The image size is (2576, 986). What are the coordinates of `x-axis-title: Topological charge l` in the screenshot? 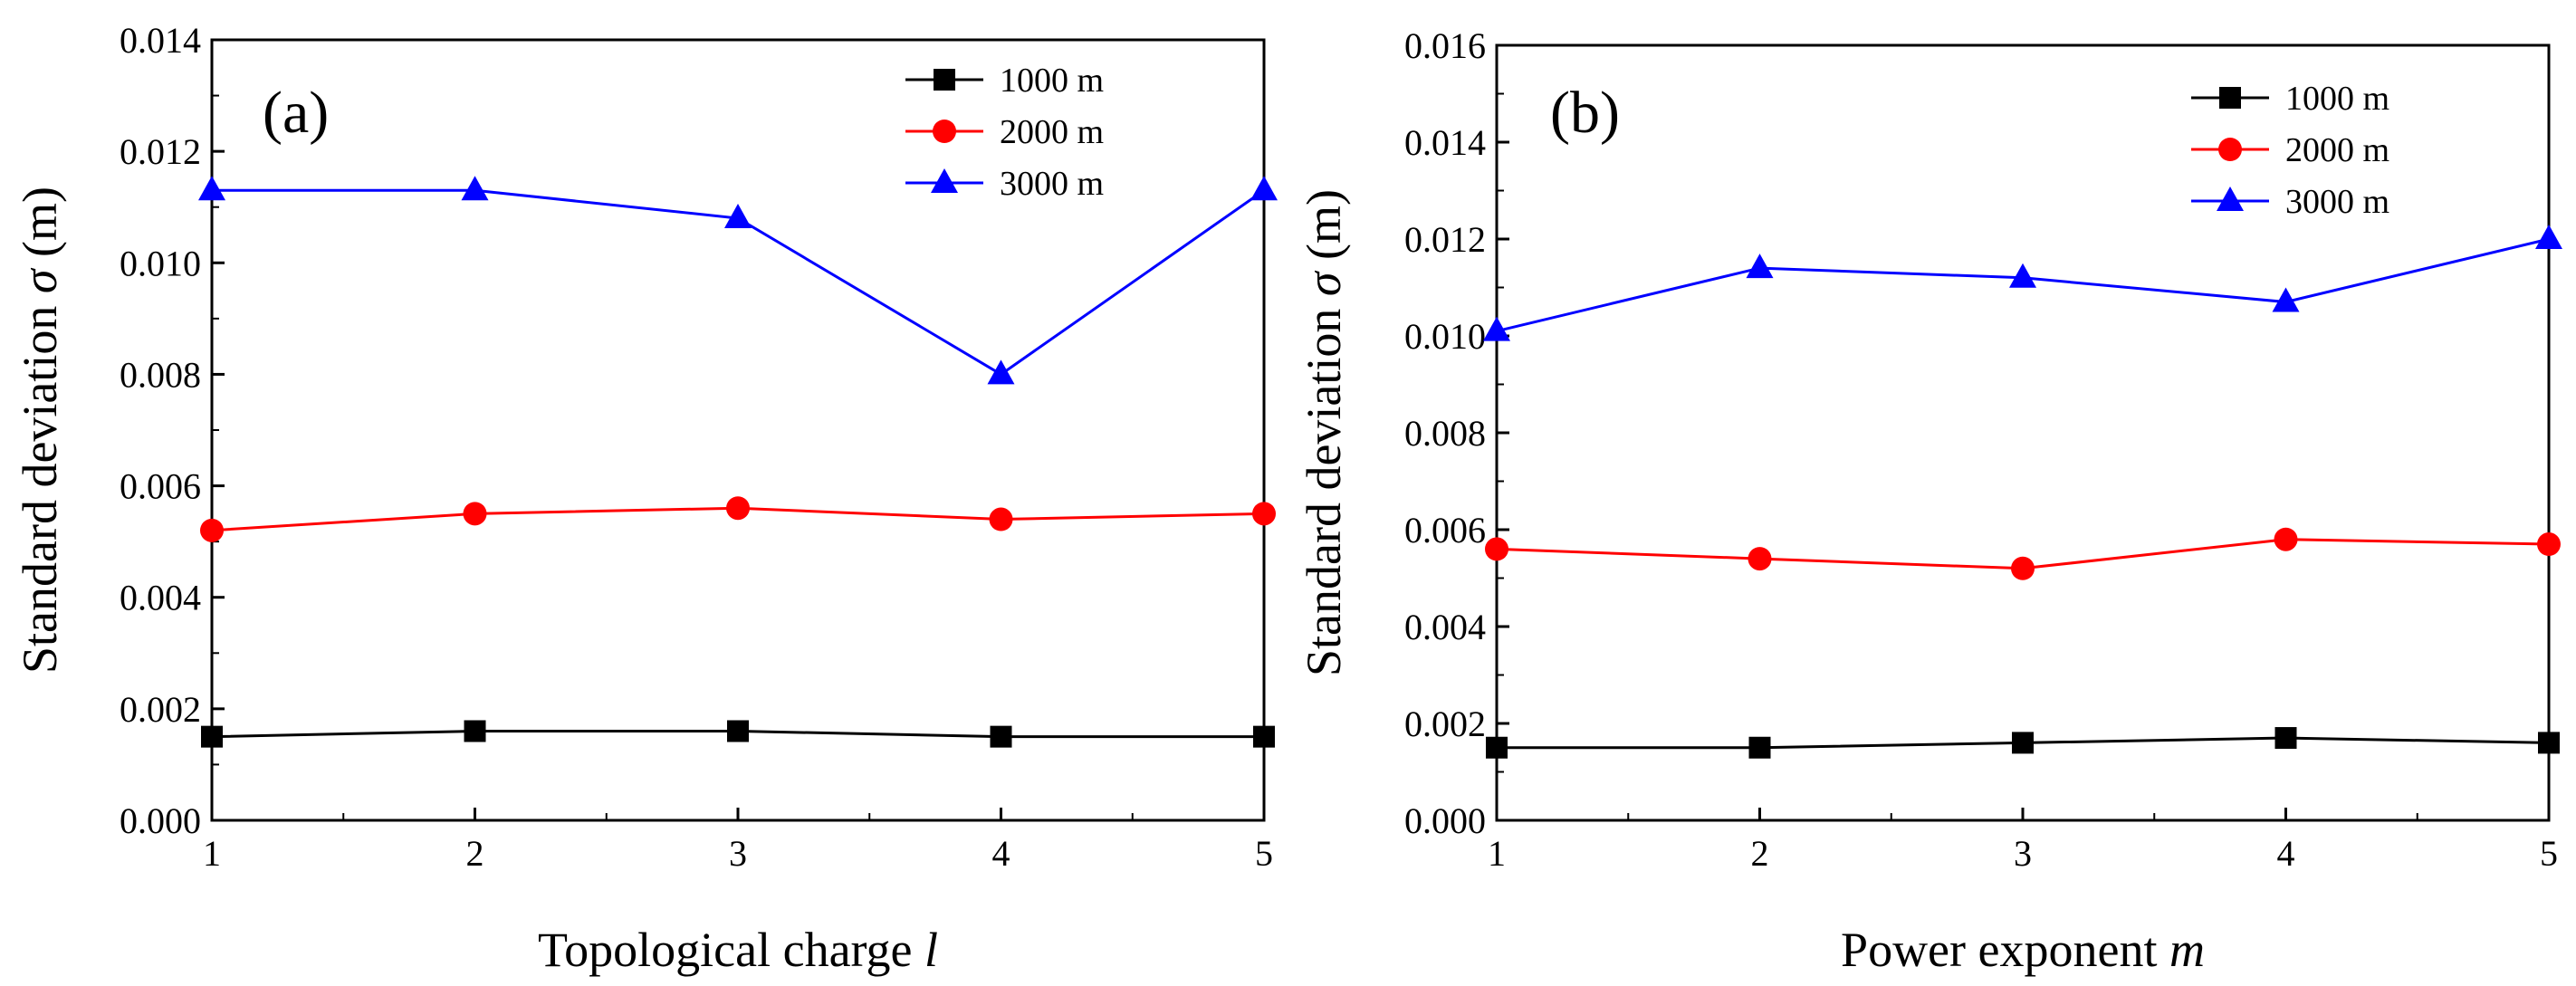 It's located at (738, 950).